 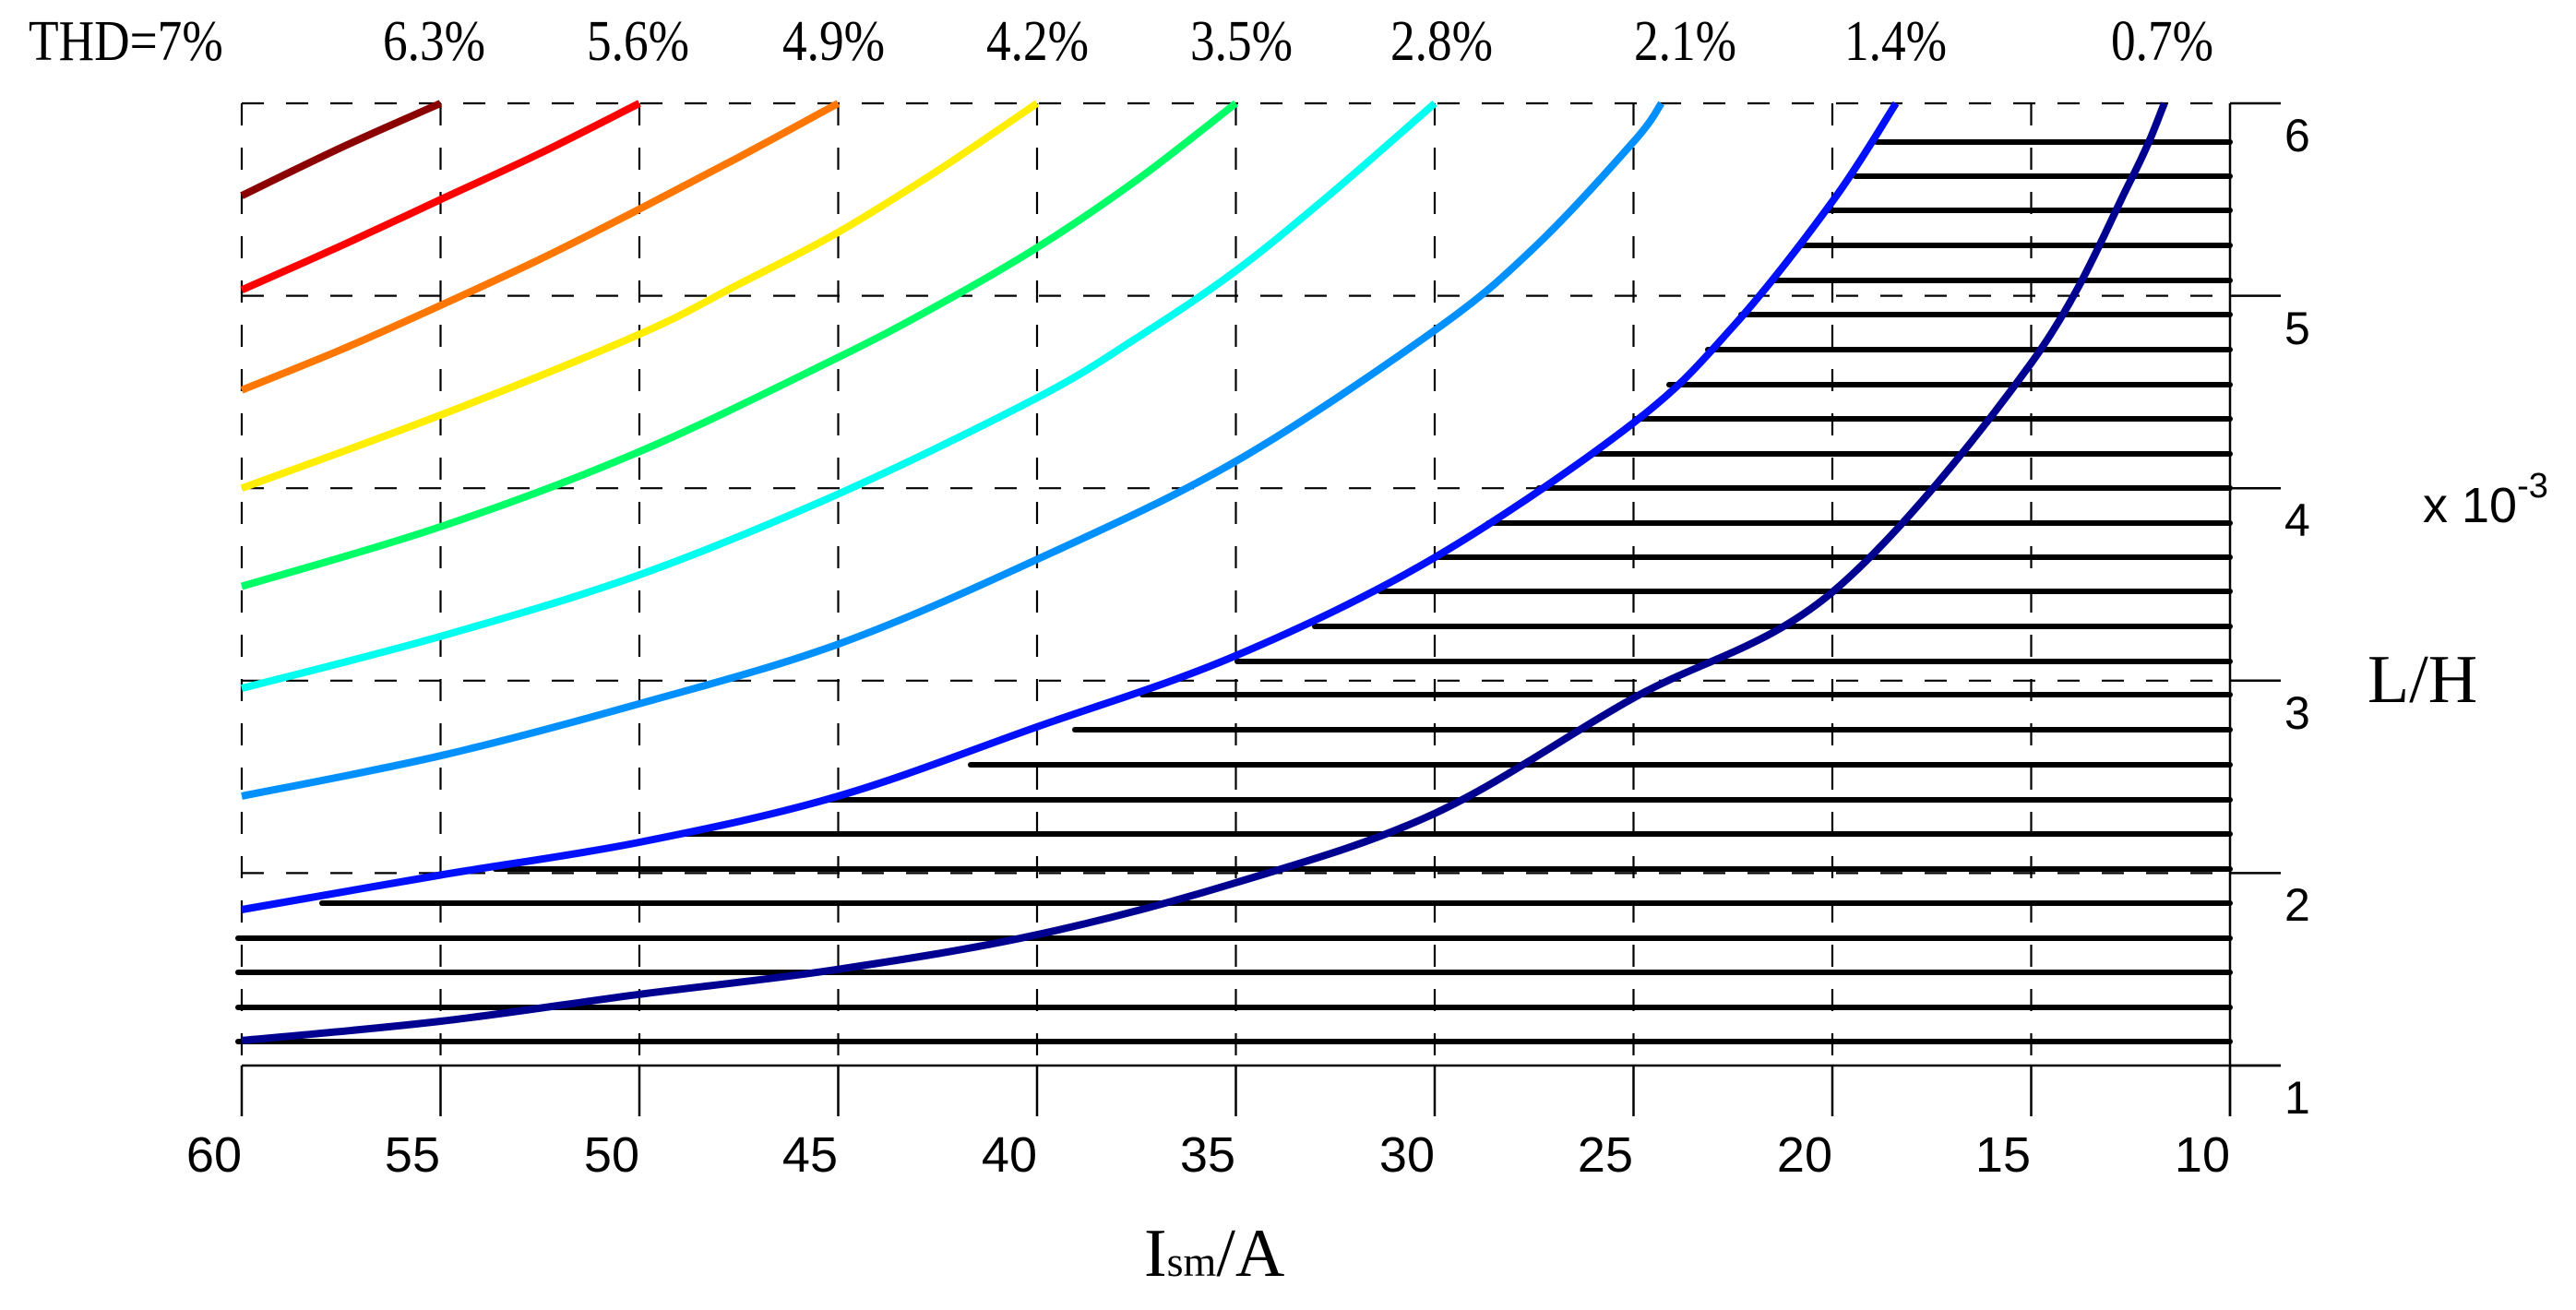 I want to click on x-tick-label: 10, so click(x=2202, y=1155).